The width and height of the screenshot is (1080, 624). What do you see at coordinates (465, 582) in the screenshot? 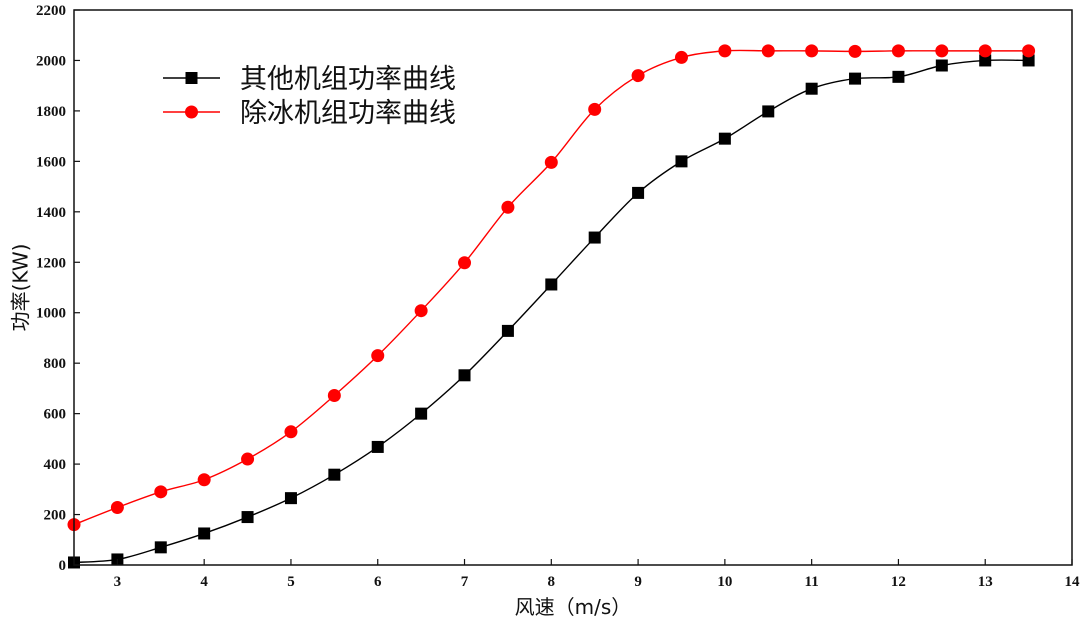
I see `x-tick-label: 7` at bounding box center [465, 582].